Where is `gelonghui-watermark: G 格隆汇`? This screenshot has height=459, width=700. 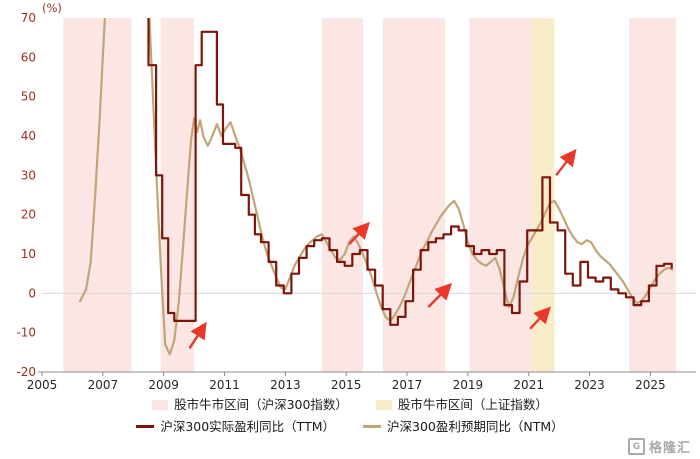
gelonghui-watermark: G 格隆汇 is located at coordinates (659, 446).